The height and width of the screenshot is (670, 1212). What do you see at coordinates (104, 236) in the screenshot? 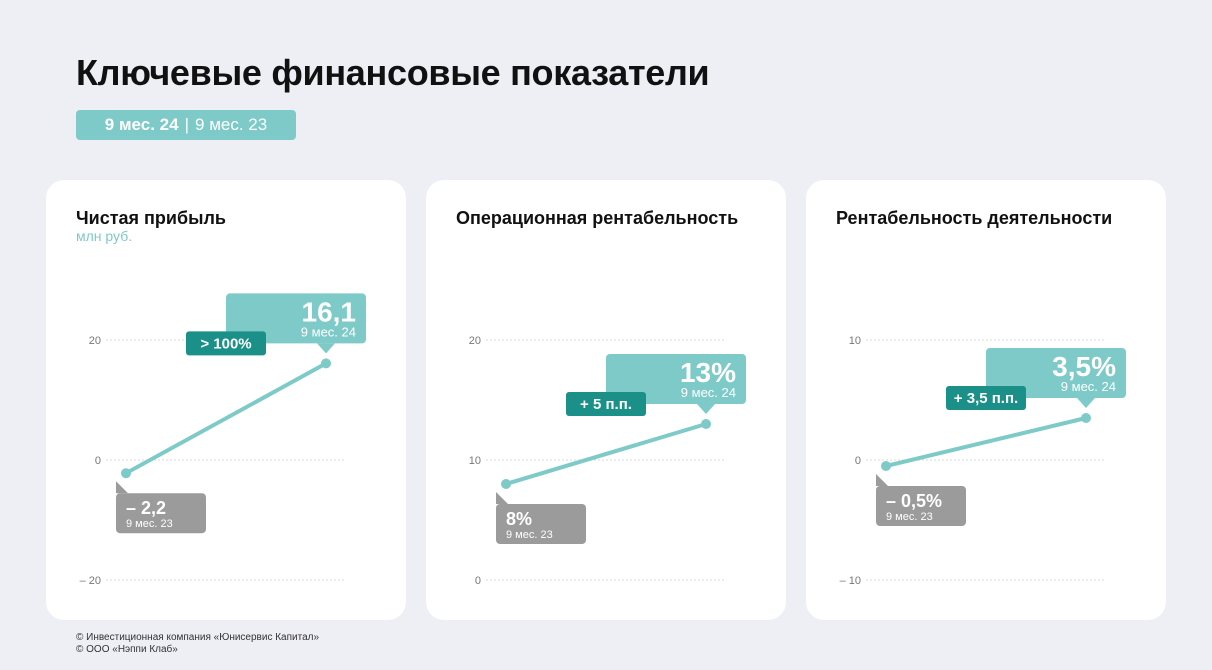
I see `chart-unit: млн руб.` at bounding box center [104, 236].